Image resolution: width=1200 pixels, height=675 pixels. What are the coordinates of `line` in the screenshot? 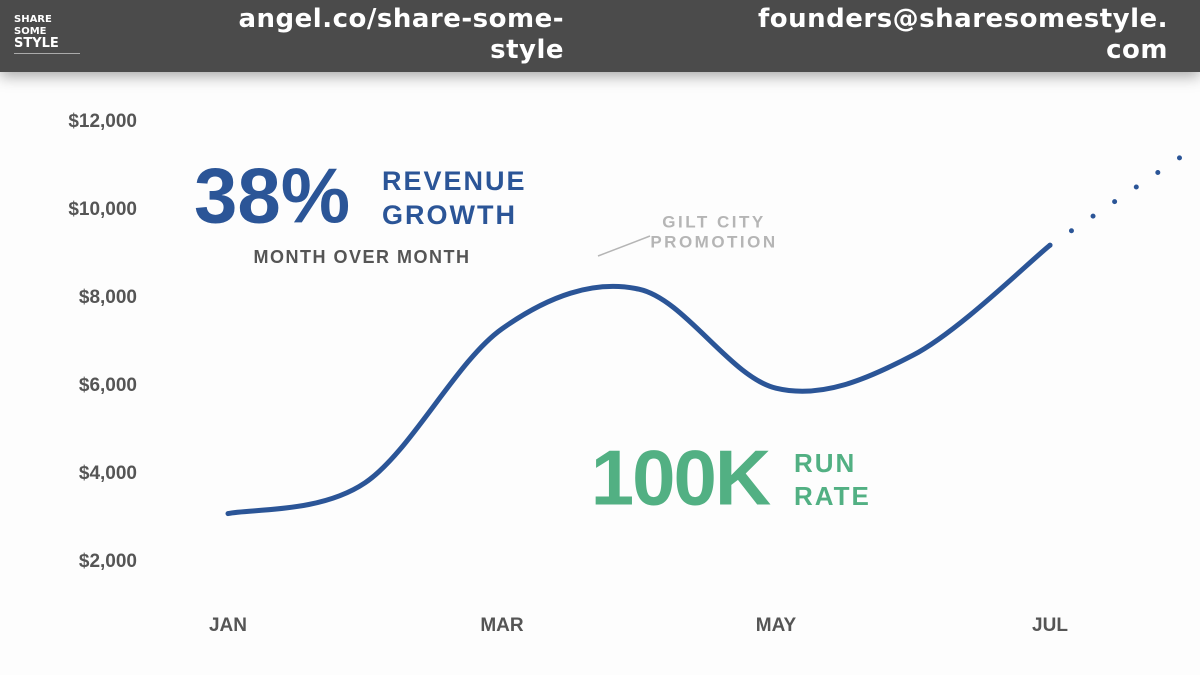 It's located at (1118, 199).